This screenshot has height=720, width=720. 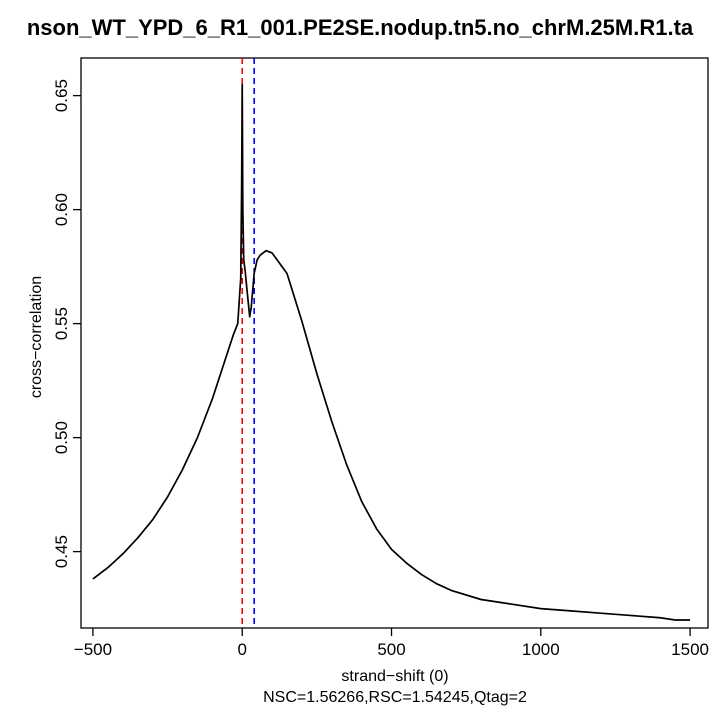 I want to click on x-axis-label: strand−shift (0), so click(x=394, y=676).